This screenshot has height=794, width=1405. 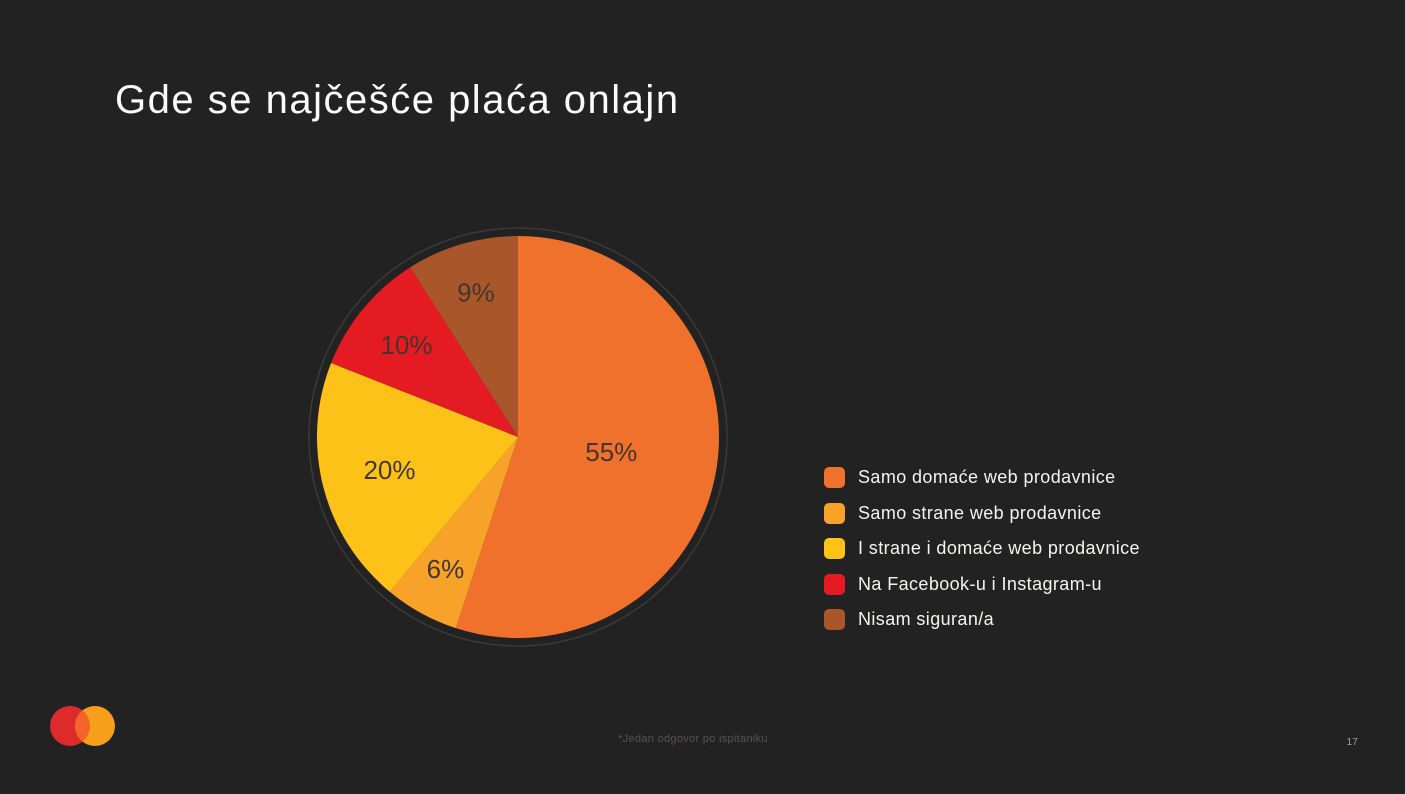 I want to click on footnote: *Jedan odgovor po ispitaniku, so click(x=693, y=739).